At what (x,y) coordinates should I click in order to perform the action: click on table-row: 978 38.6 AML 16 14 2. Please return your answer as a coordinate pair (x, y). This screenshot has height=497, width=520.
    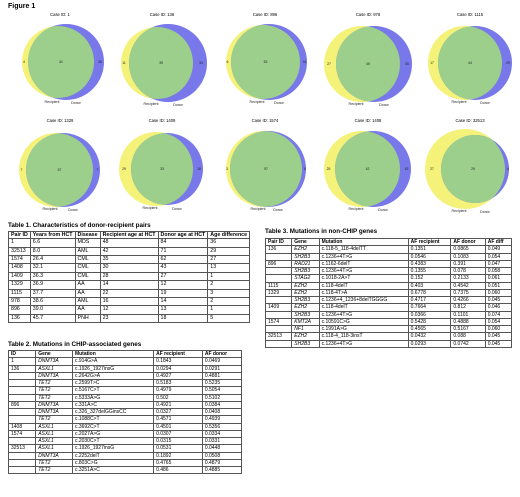
    Looking at the image, I should click on (129, 302).